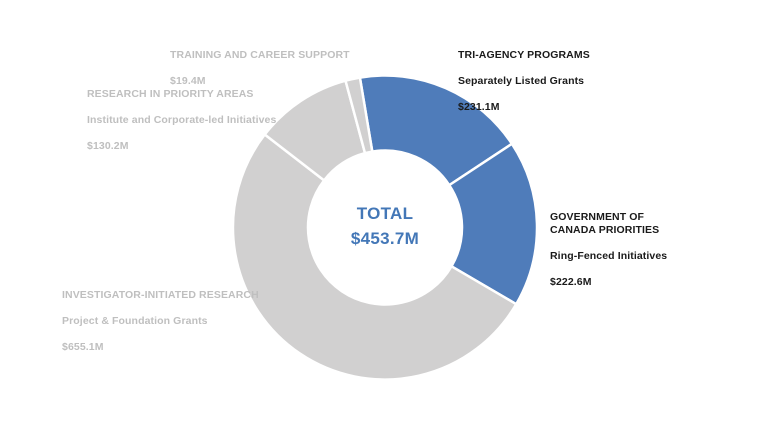 This screenshot has width=762, height=427. What do you see at coordinates (385, 238) in the screenshot?
I see `total-value: $453.7M` at bounding box center [385, 238].